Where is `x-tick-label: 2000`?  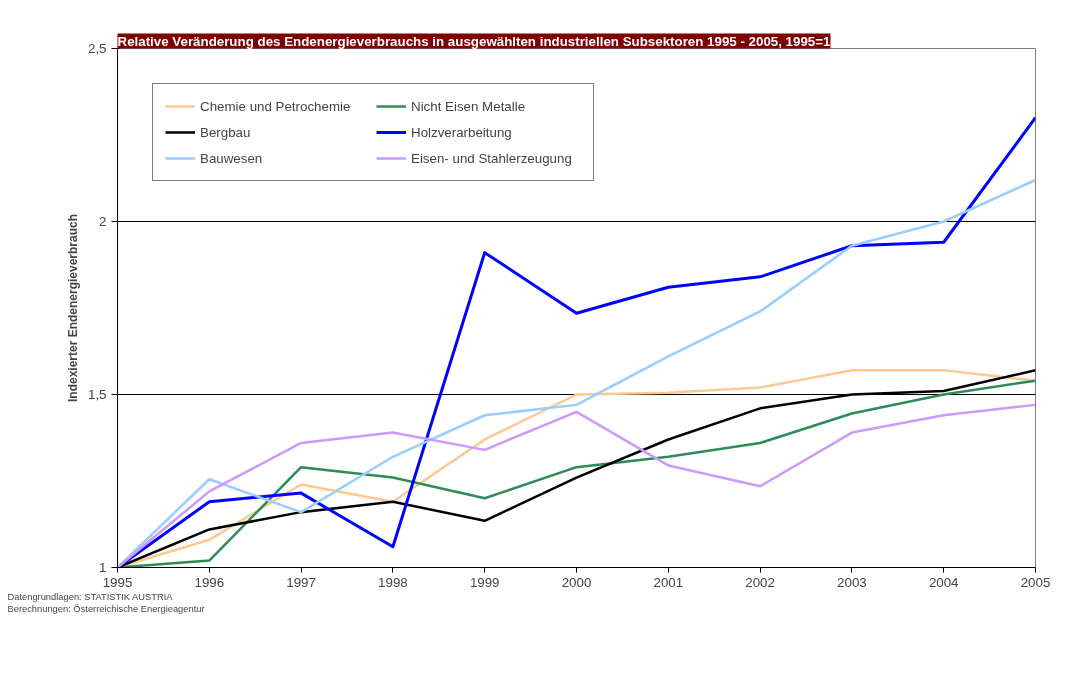 x-tick-label: 2000 is located at coordinates (576, 582).